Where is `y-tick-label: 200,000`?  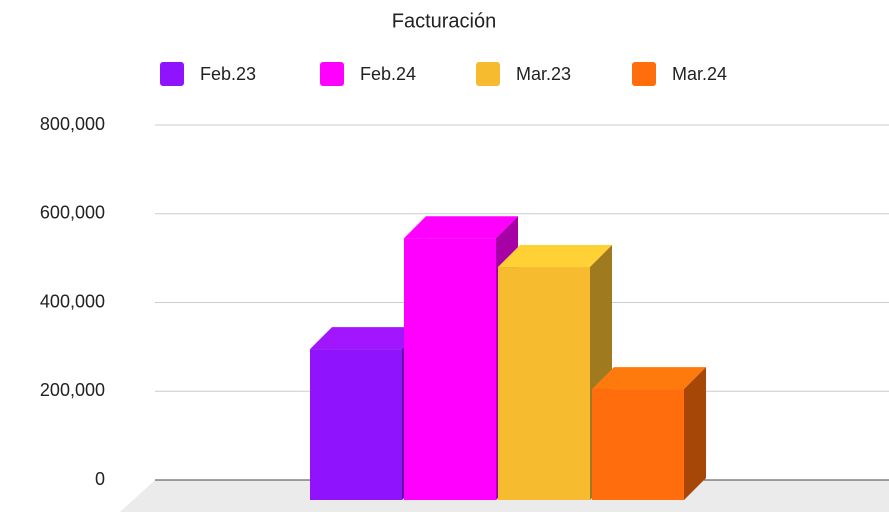
y-tick-label: 200,000 is located at coordinates (72, 390).